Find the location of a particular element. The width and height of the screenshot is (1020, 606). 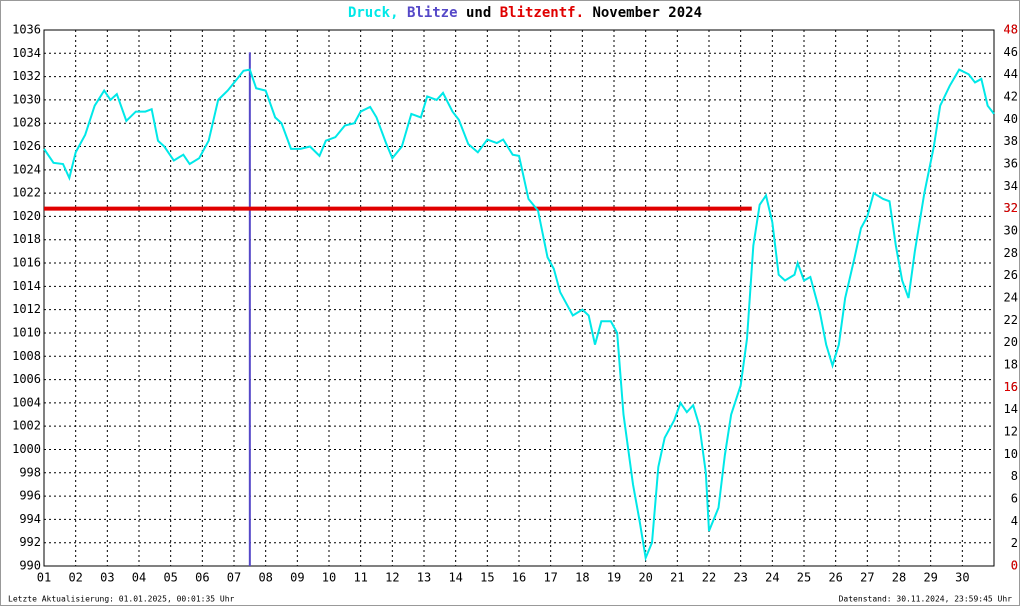

y2-tick-label: 22 is located at coordinates (1011, 320).